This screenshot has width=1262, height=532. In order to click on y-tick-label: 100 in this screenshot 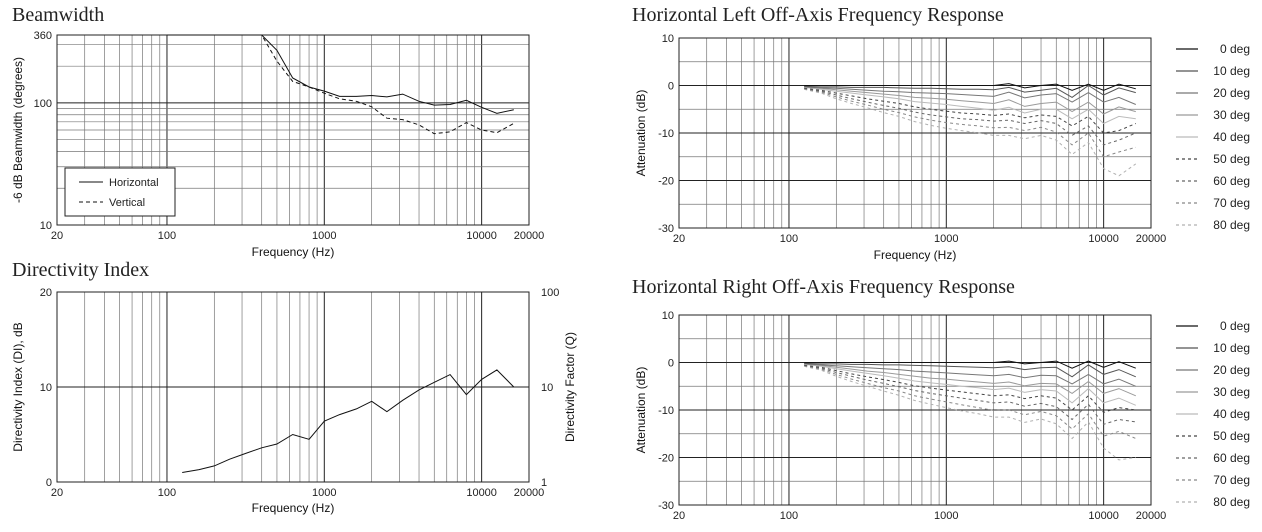, I will do `click(43, 104)`.